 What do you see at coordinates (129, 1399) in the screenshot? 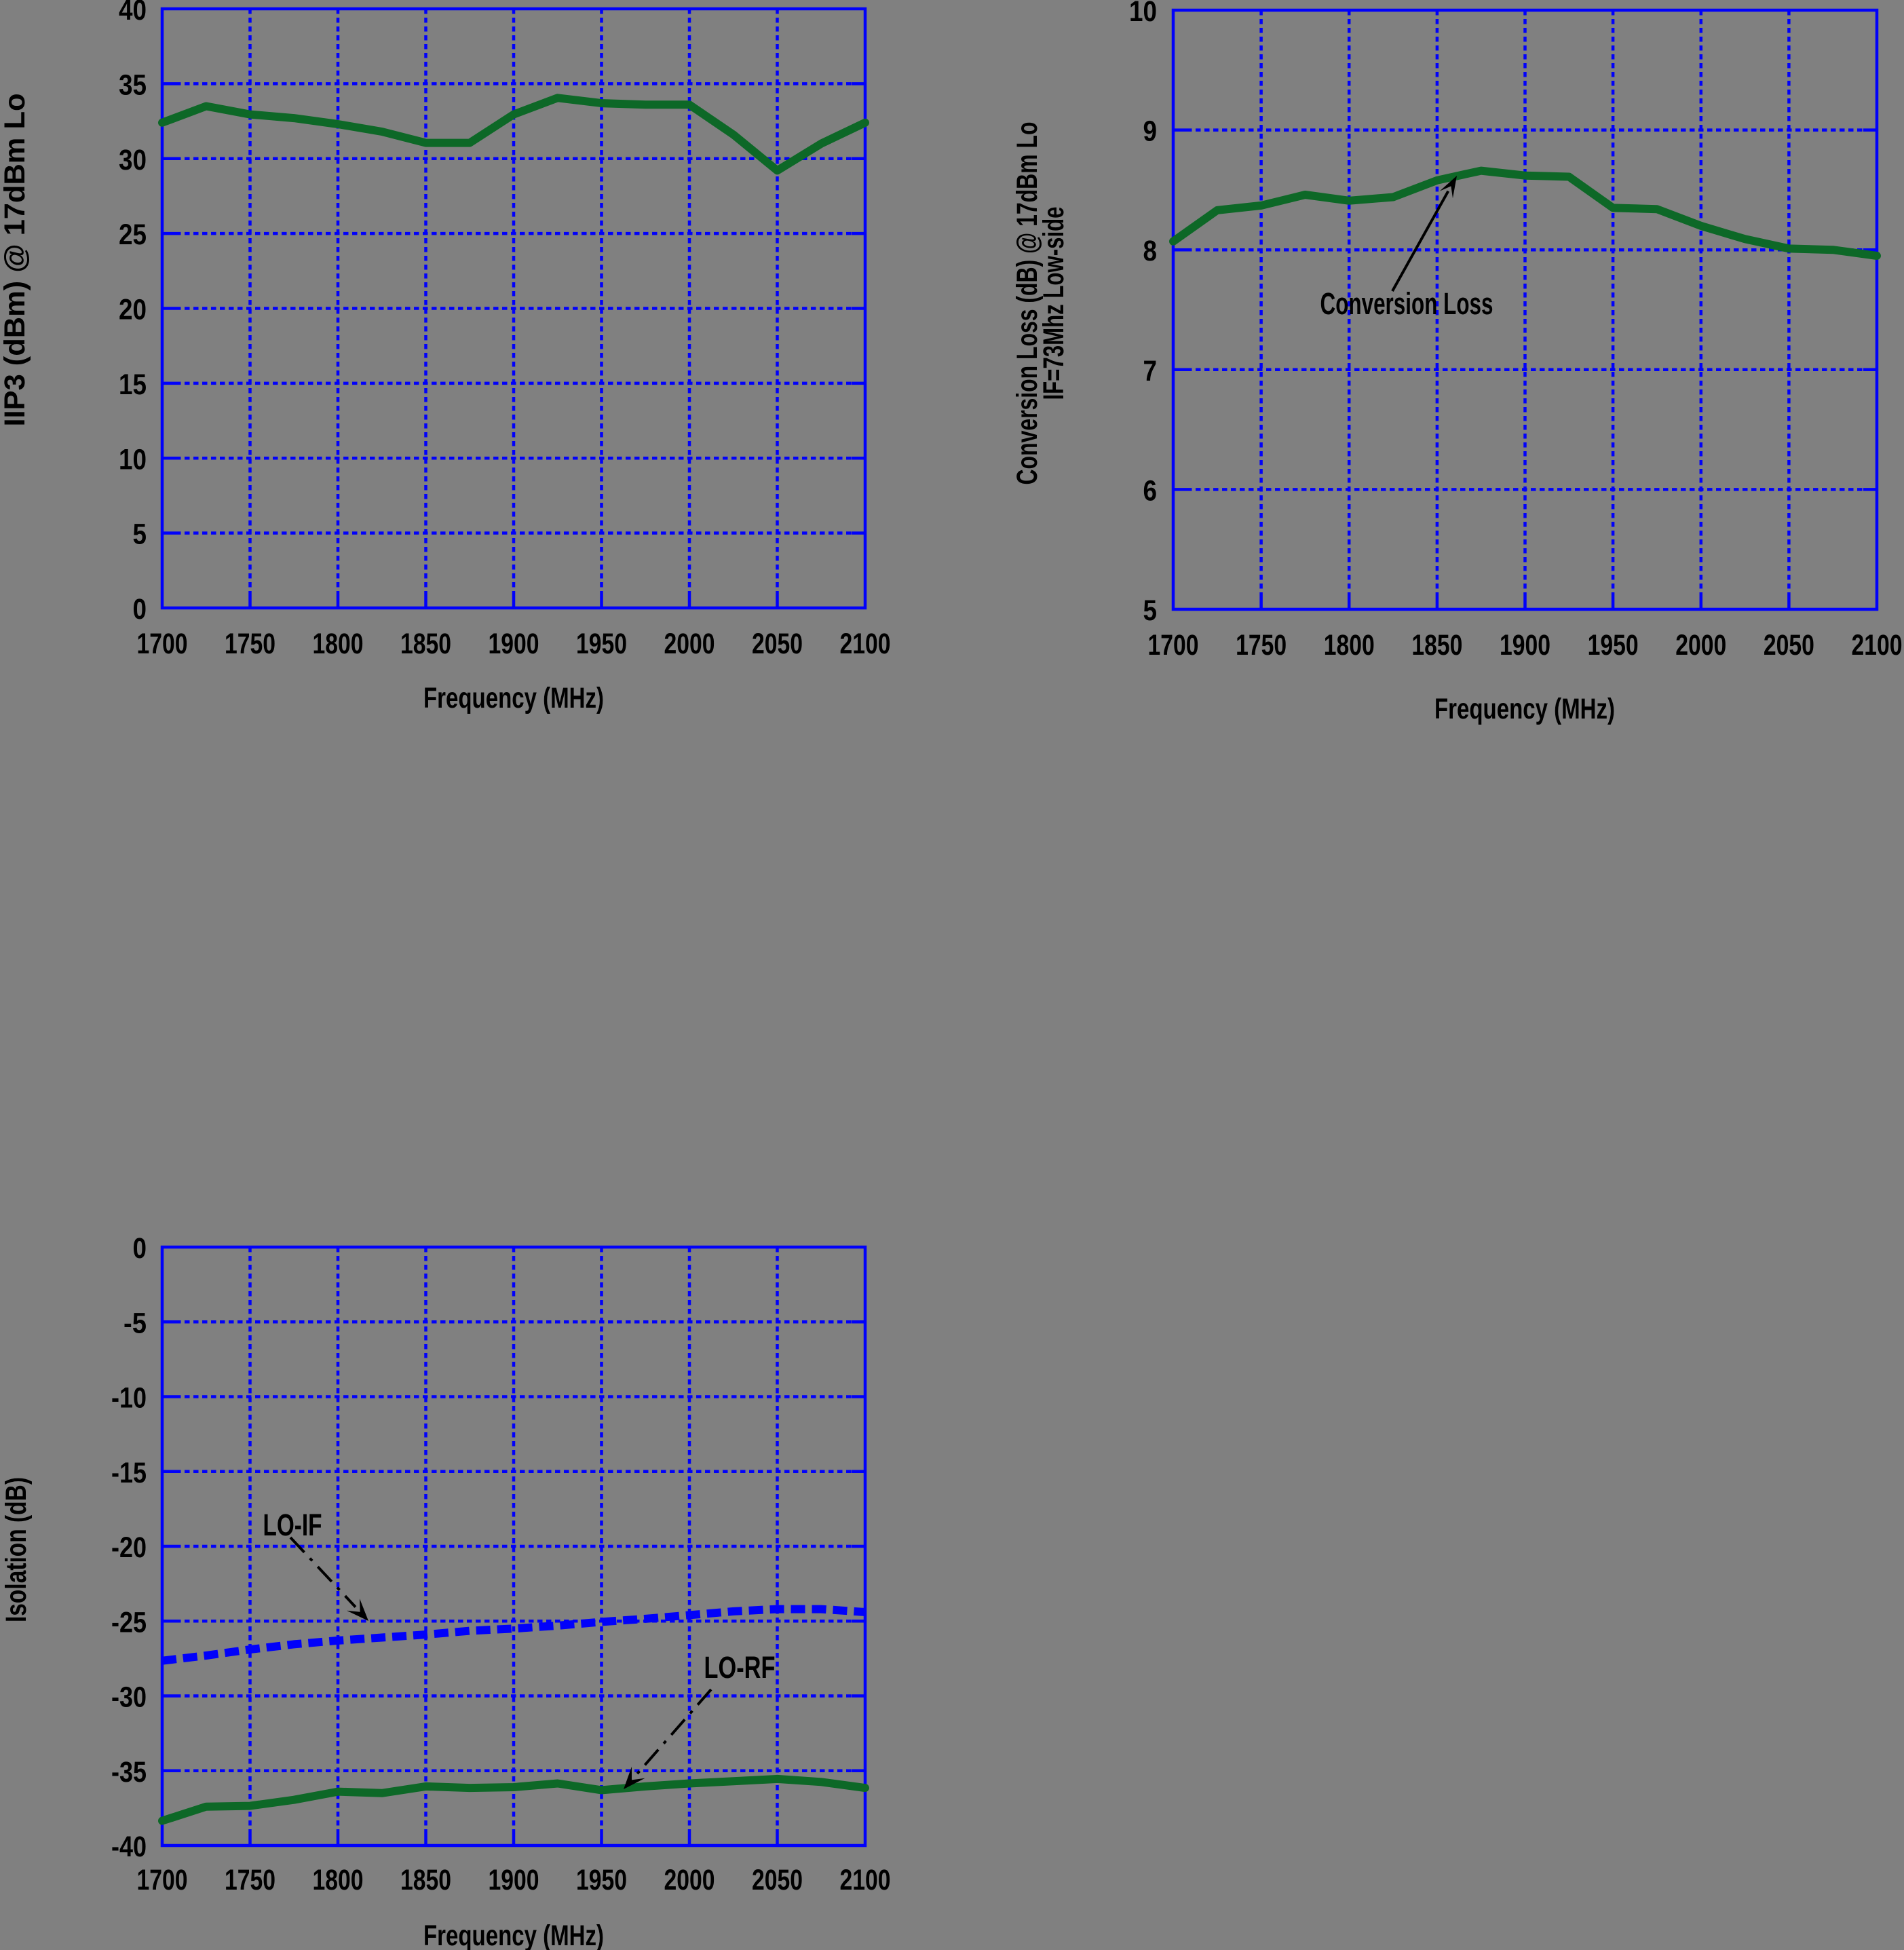
I see `svg-text: -10` at bounding box center [129, 1399].